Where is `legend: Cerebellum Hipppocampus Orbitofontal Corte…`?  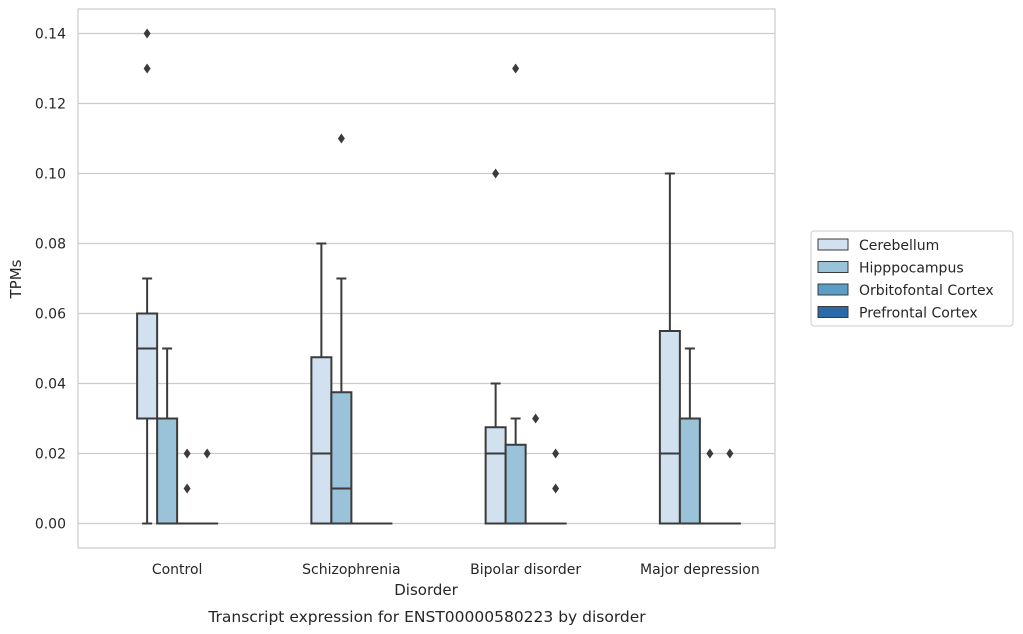 legend: Cerebellum Hipppocampus Orbitofontal Corte… is located at coordinates (912, 278).